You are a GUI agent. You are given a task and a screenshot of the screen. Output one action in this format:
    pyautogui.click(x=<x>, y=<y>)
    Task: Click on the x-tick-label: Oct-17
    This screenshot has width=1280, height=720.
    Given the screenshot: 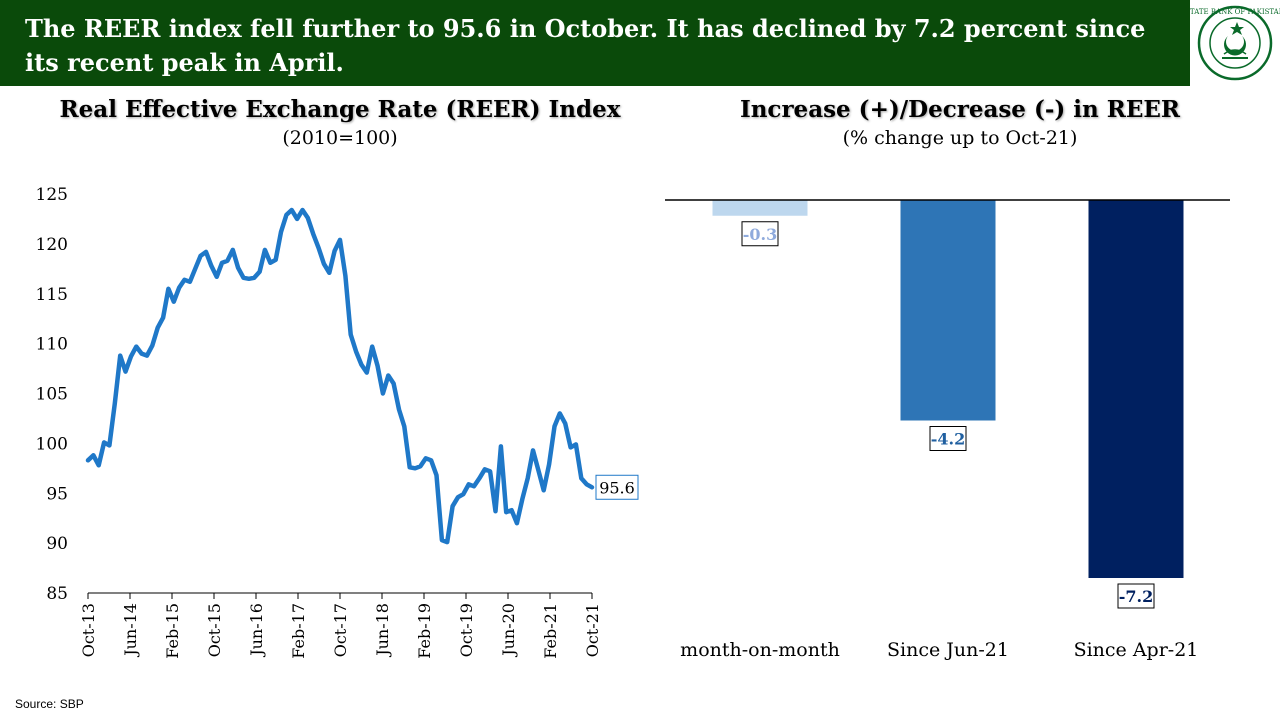 What is the action you would take?
    pyautogui.click(x=340, y=630)
    